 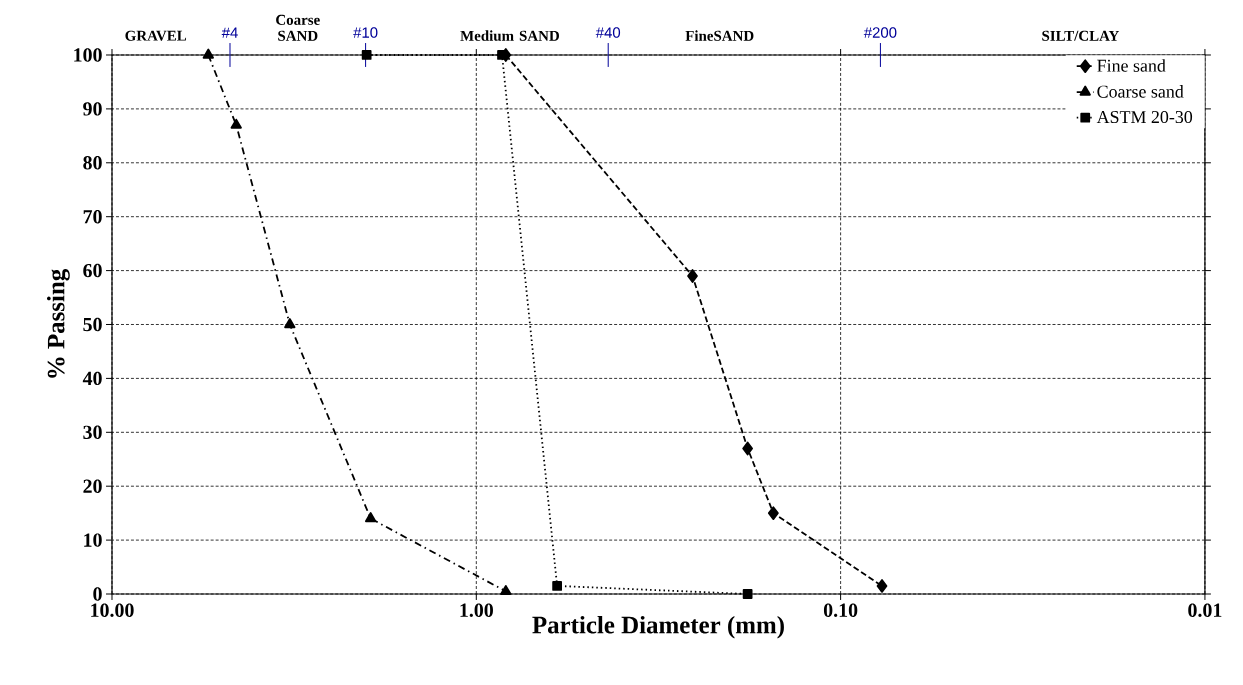 I want to click on y-tick-label: 30, so click(x=92, y=432).